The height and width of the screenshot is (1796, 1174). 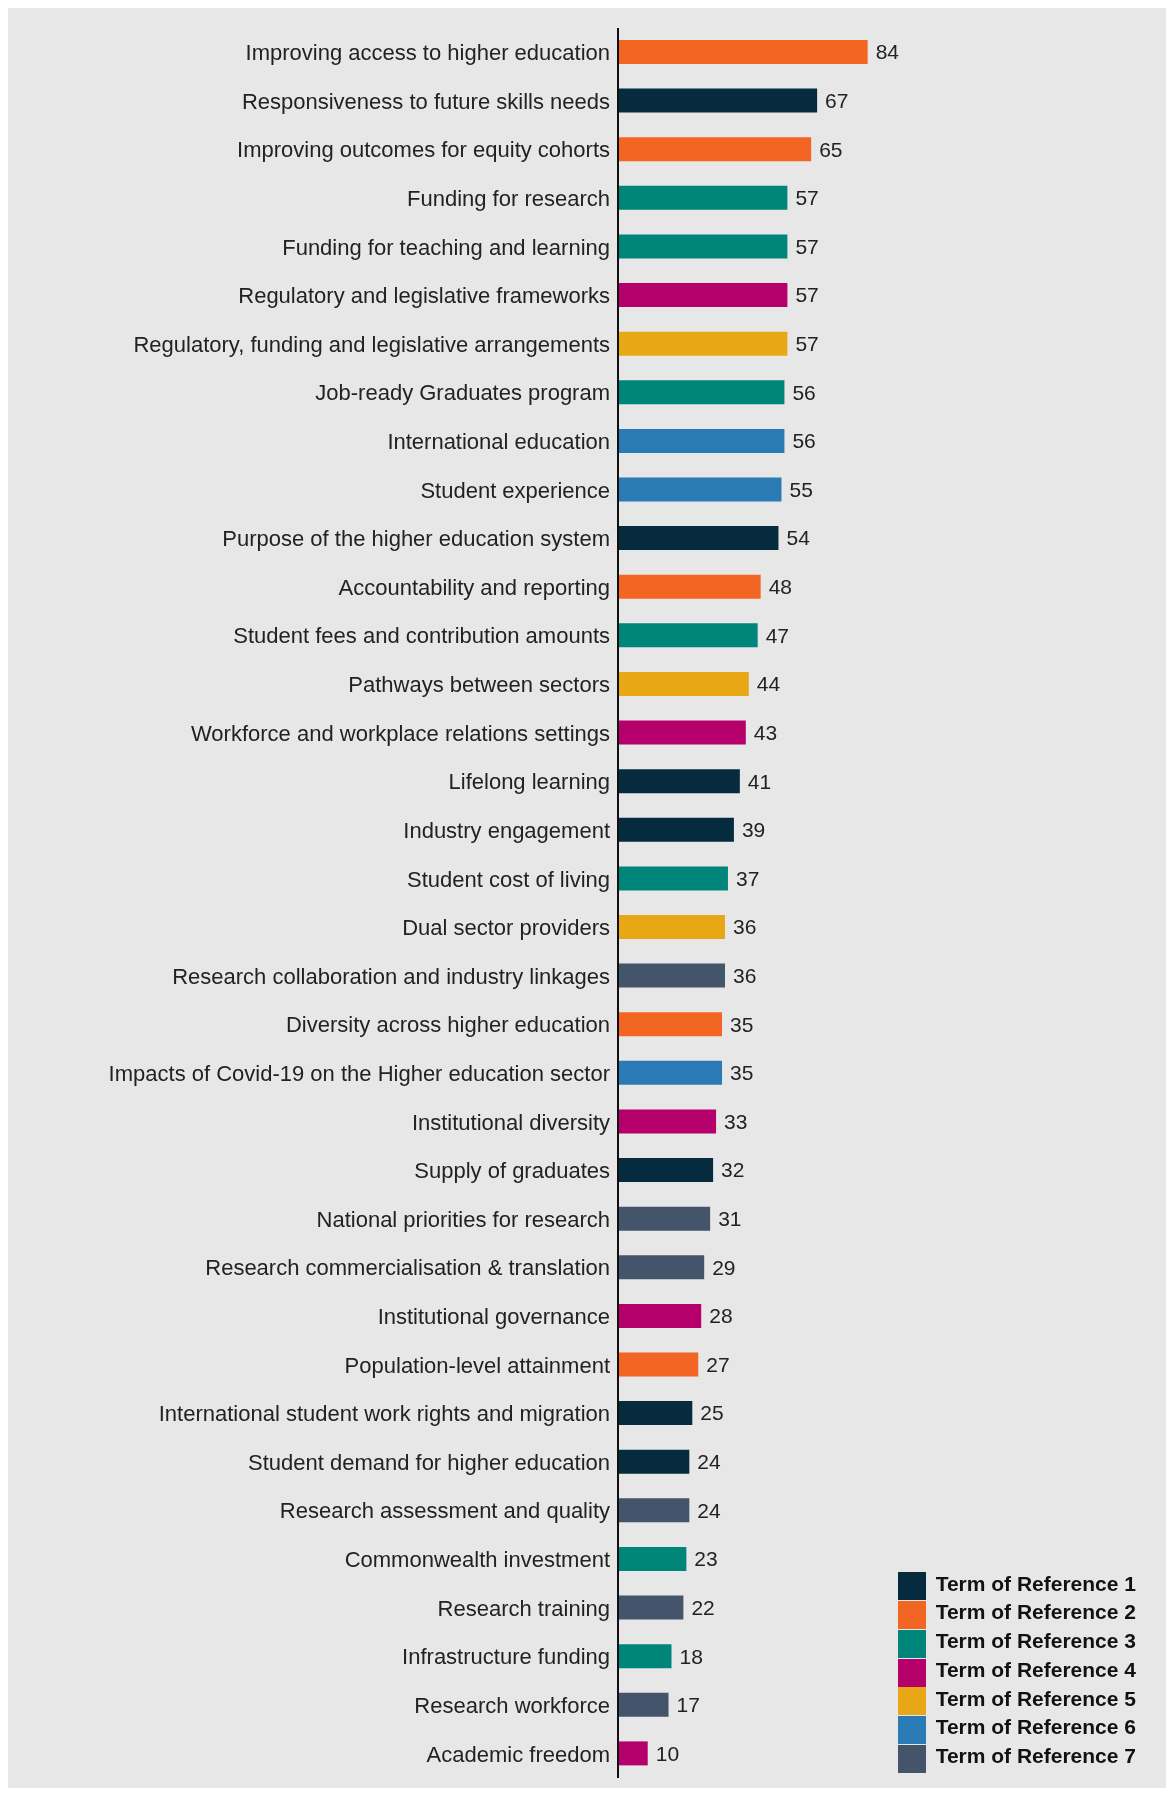 What do you see at coordinates (508, 879) in the screenshot?
I see `y-tick-label: Student cost of living` at bounding box center [508, 879].